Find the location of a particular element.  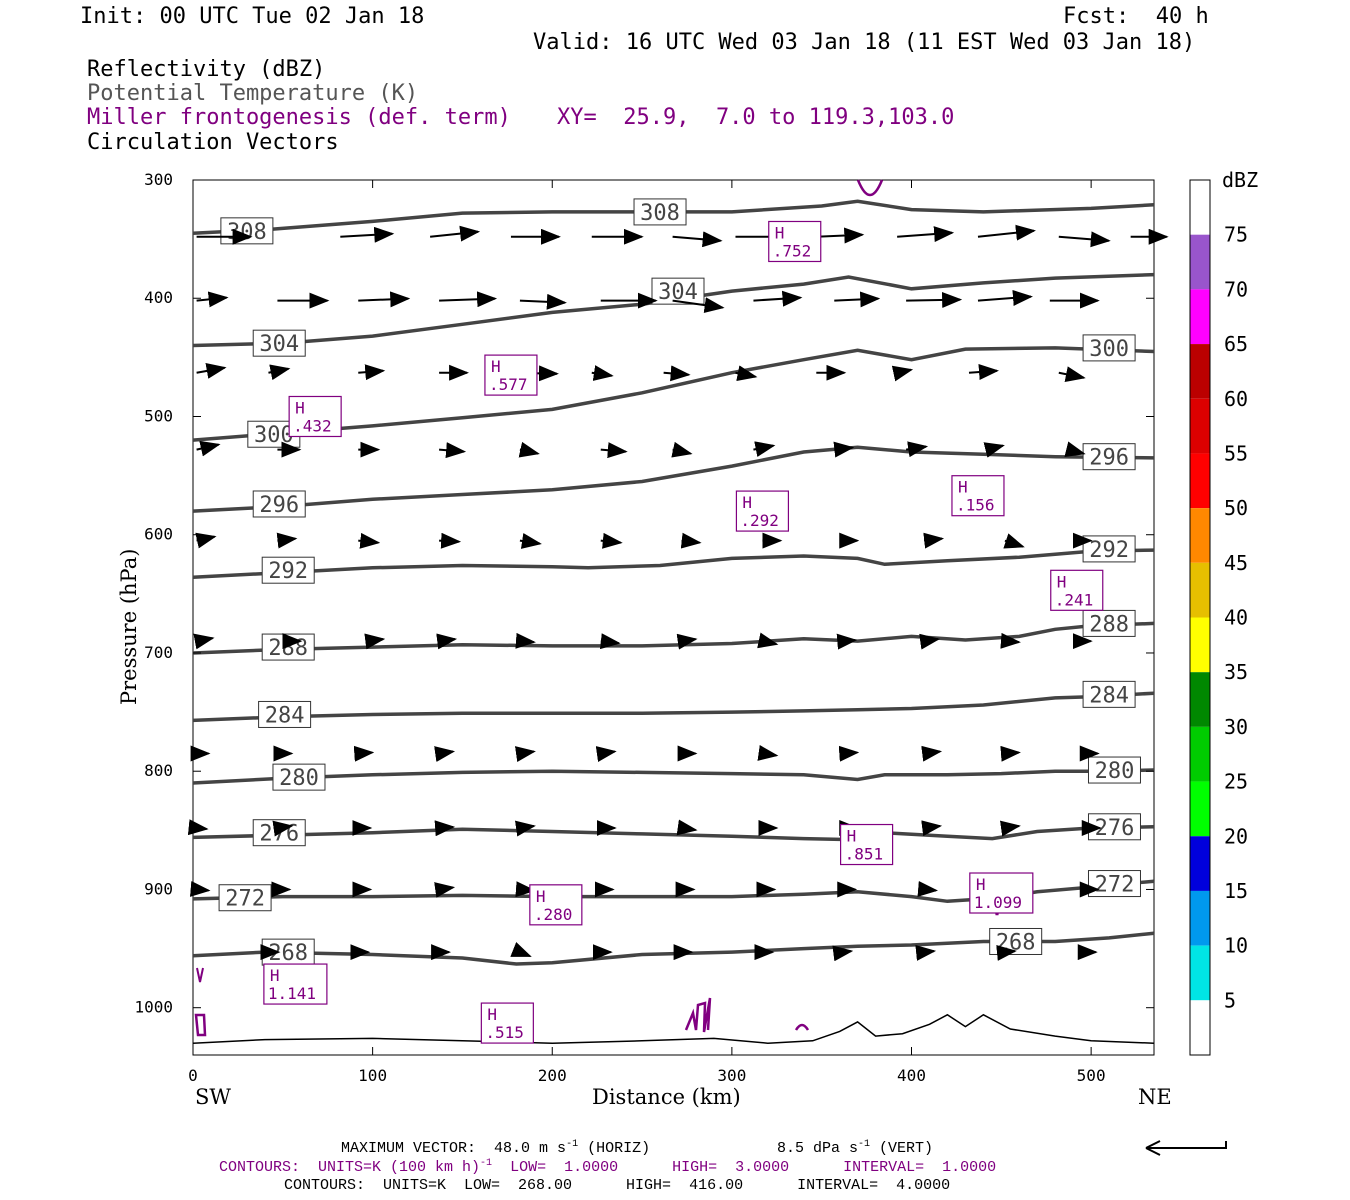

x-tick-label: 0 is located at coordinates (193, 1075).